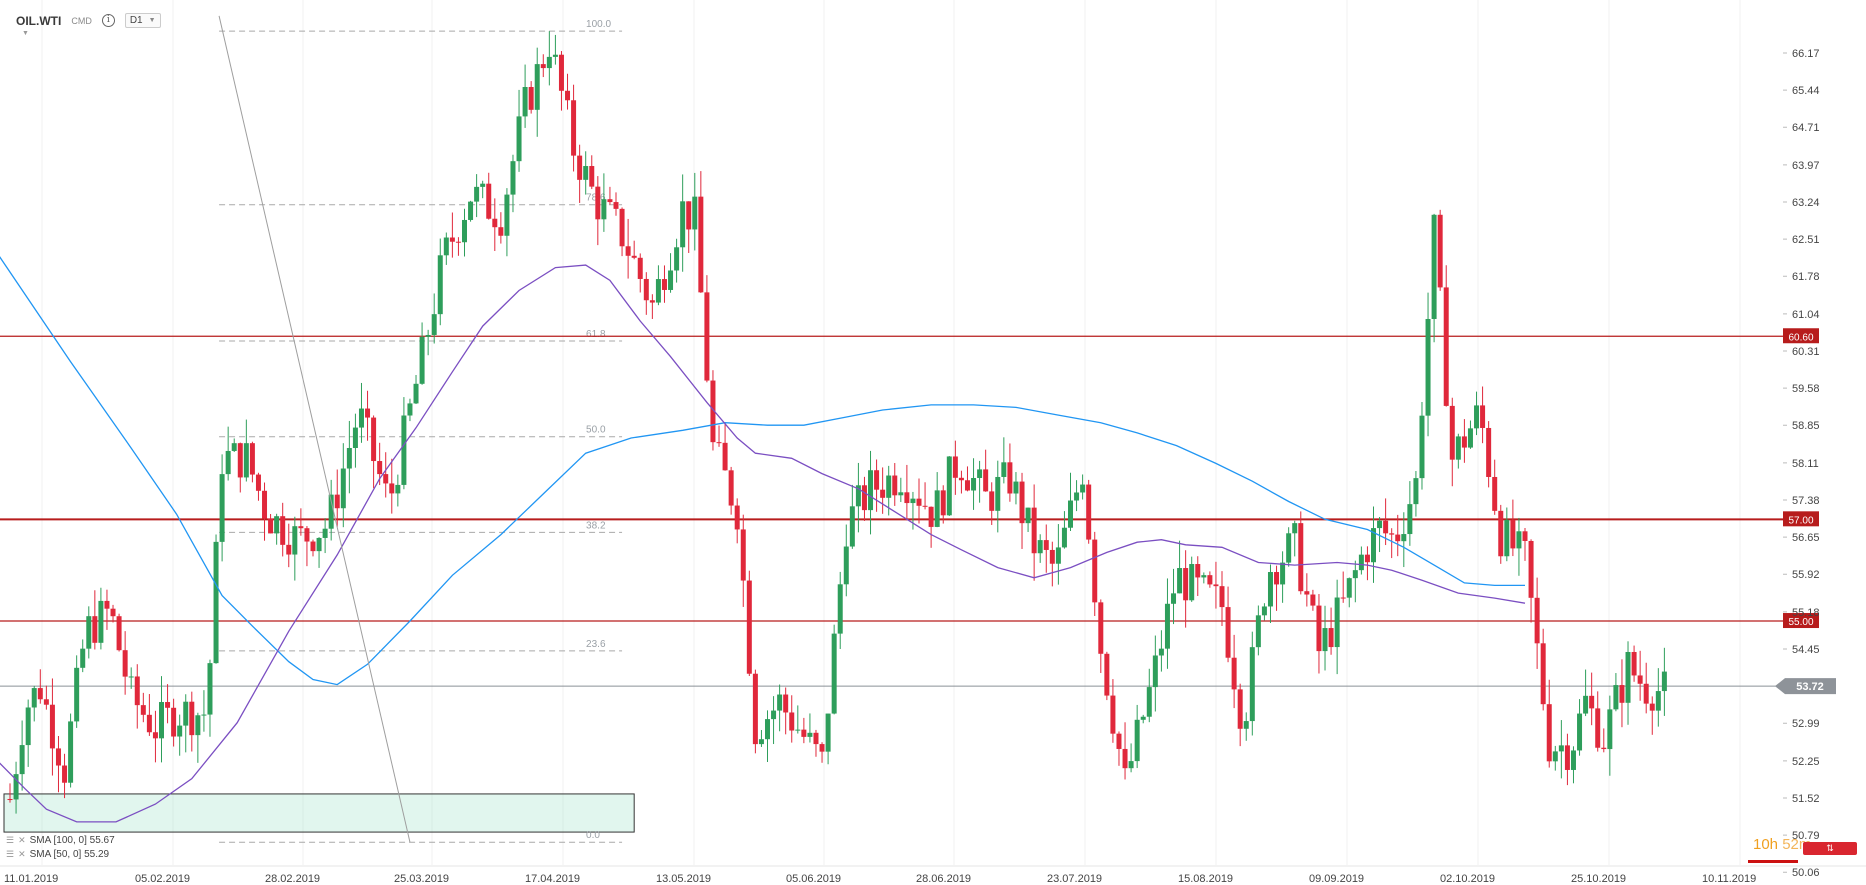 Image resolution: width=1866 pixels, height=885 pixels. What do you see at coordinates (1806, 389) in the screenshot?
I see `y-tick-label: 59.58` at bounding box center [1806, 389].